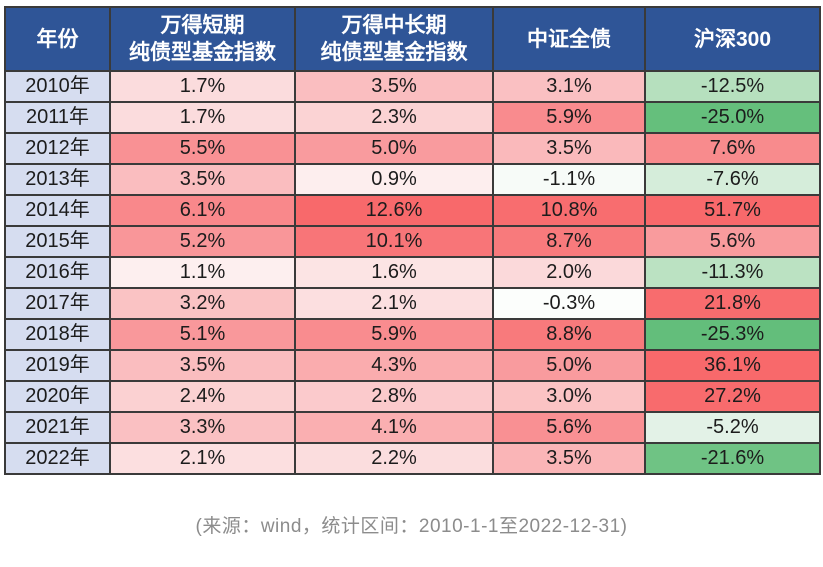  I want to click on value-cell: 2.3%, so click(394, 117).